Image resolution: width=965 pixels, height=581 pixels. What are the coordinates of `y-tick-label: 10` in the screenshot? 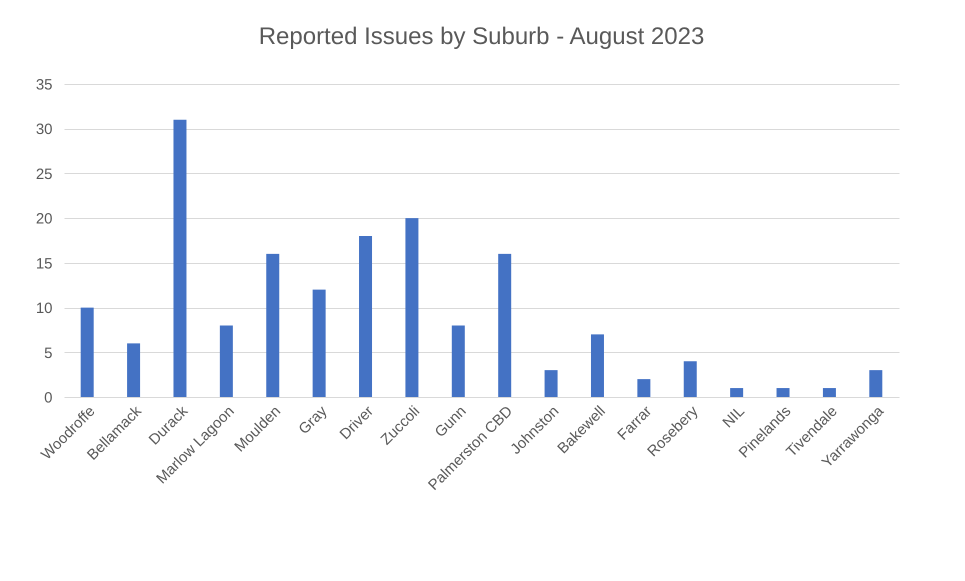 It's located at (44, 309).